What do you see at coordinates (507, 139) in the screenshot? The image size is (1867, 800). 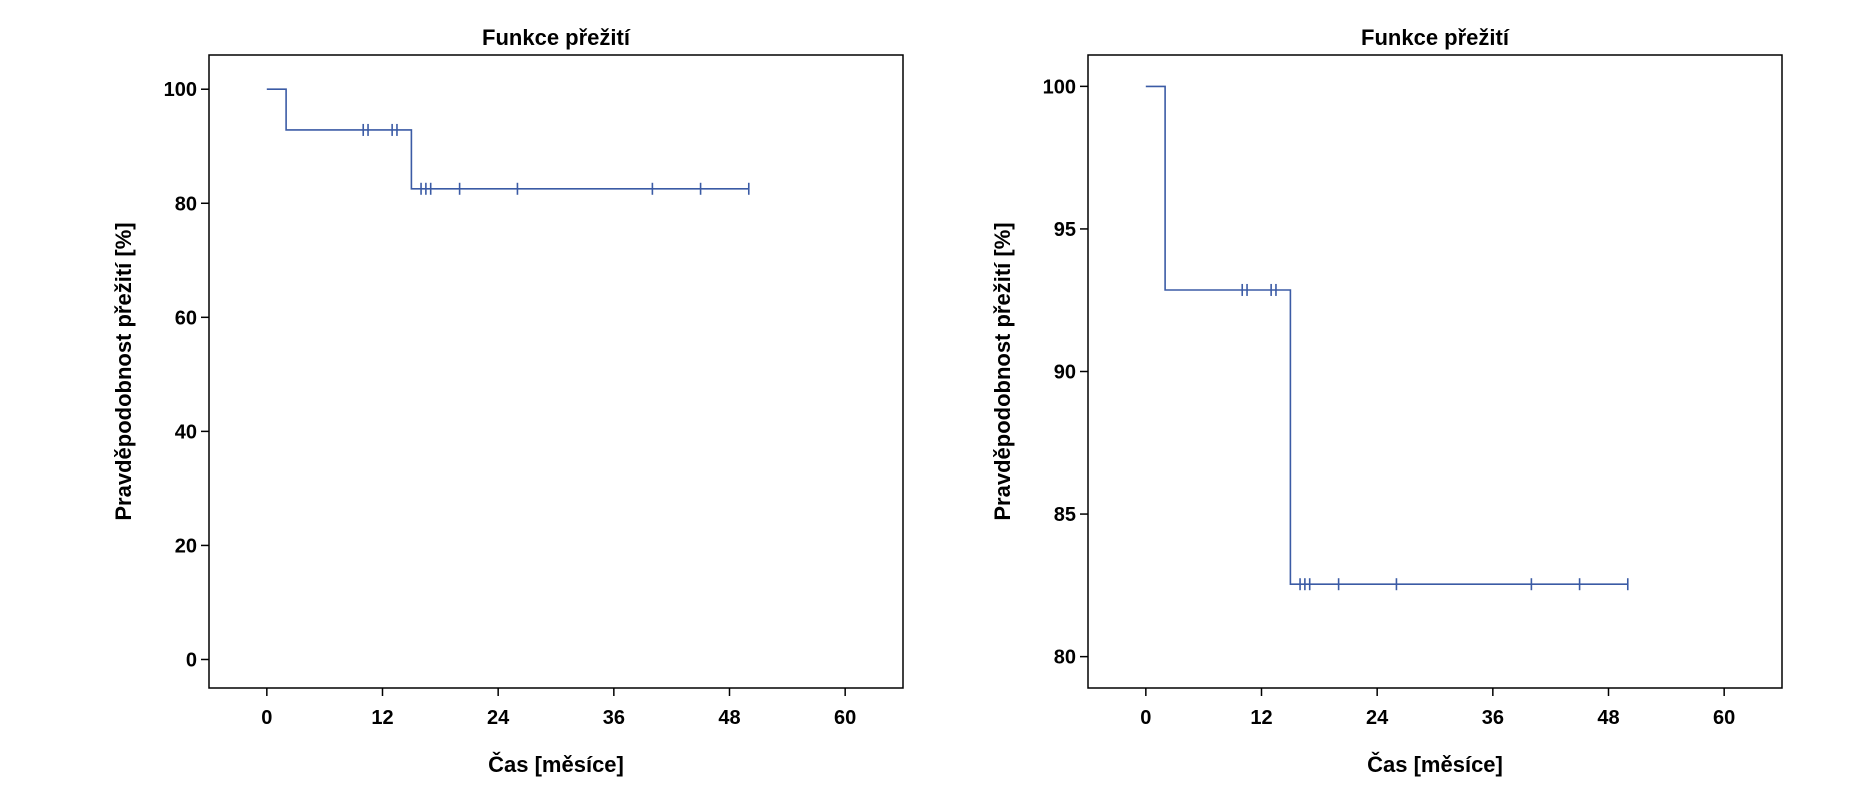 I see `survival-curve` at bounding box center [507, 139].